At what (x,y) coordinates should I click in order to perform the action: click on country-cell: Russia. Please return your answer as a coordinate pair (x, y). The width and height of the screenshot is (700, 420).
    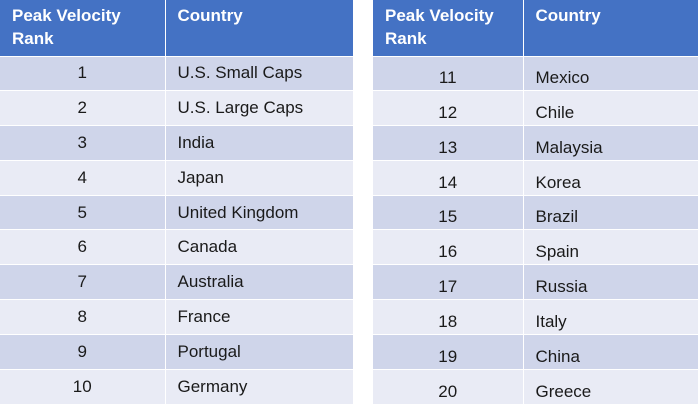
    Looking at the image, I should click on (610, 282).